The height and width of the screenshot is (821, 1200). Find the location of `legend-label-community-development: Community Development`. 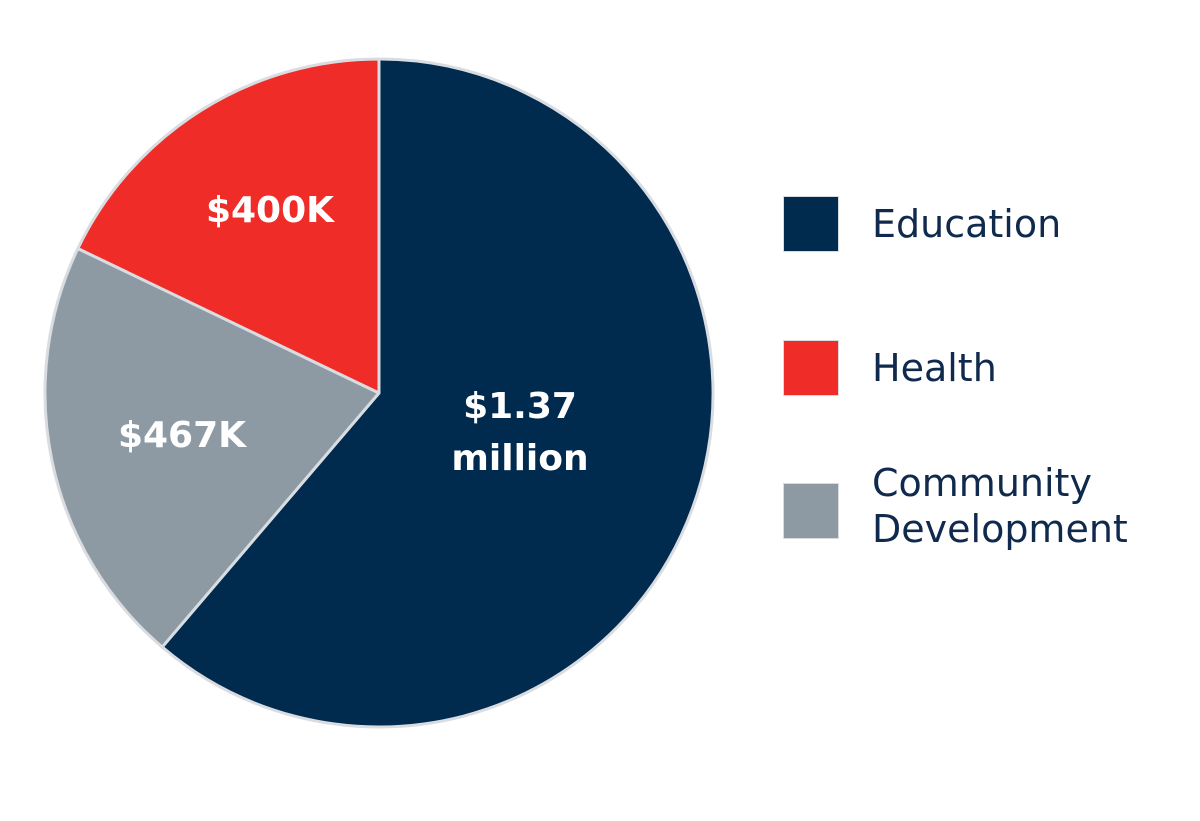

legend-label-community-development: Community Development is located at coordinates (1000, 506).